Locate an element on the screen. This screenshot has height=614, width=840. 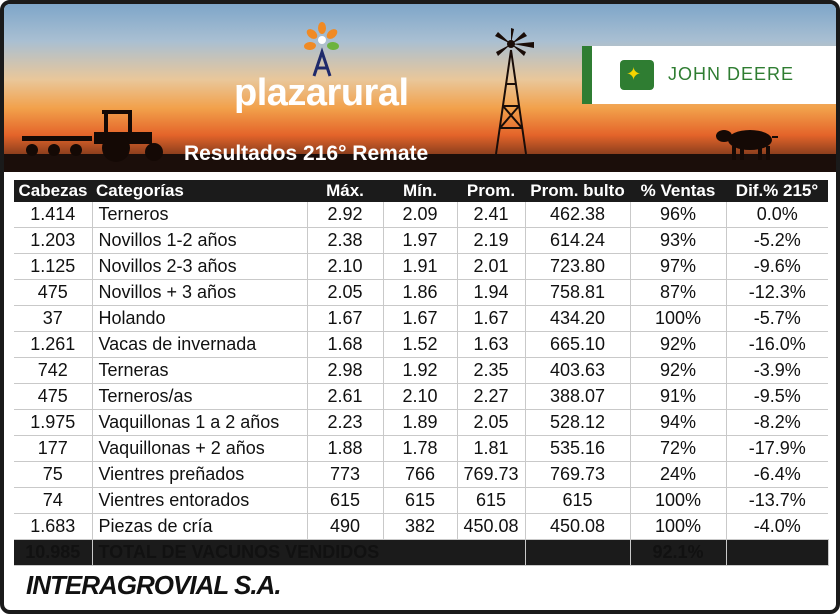
column-header: Prom. bulto is located at coordinates (577, 191).